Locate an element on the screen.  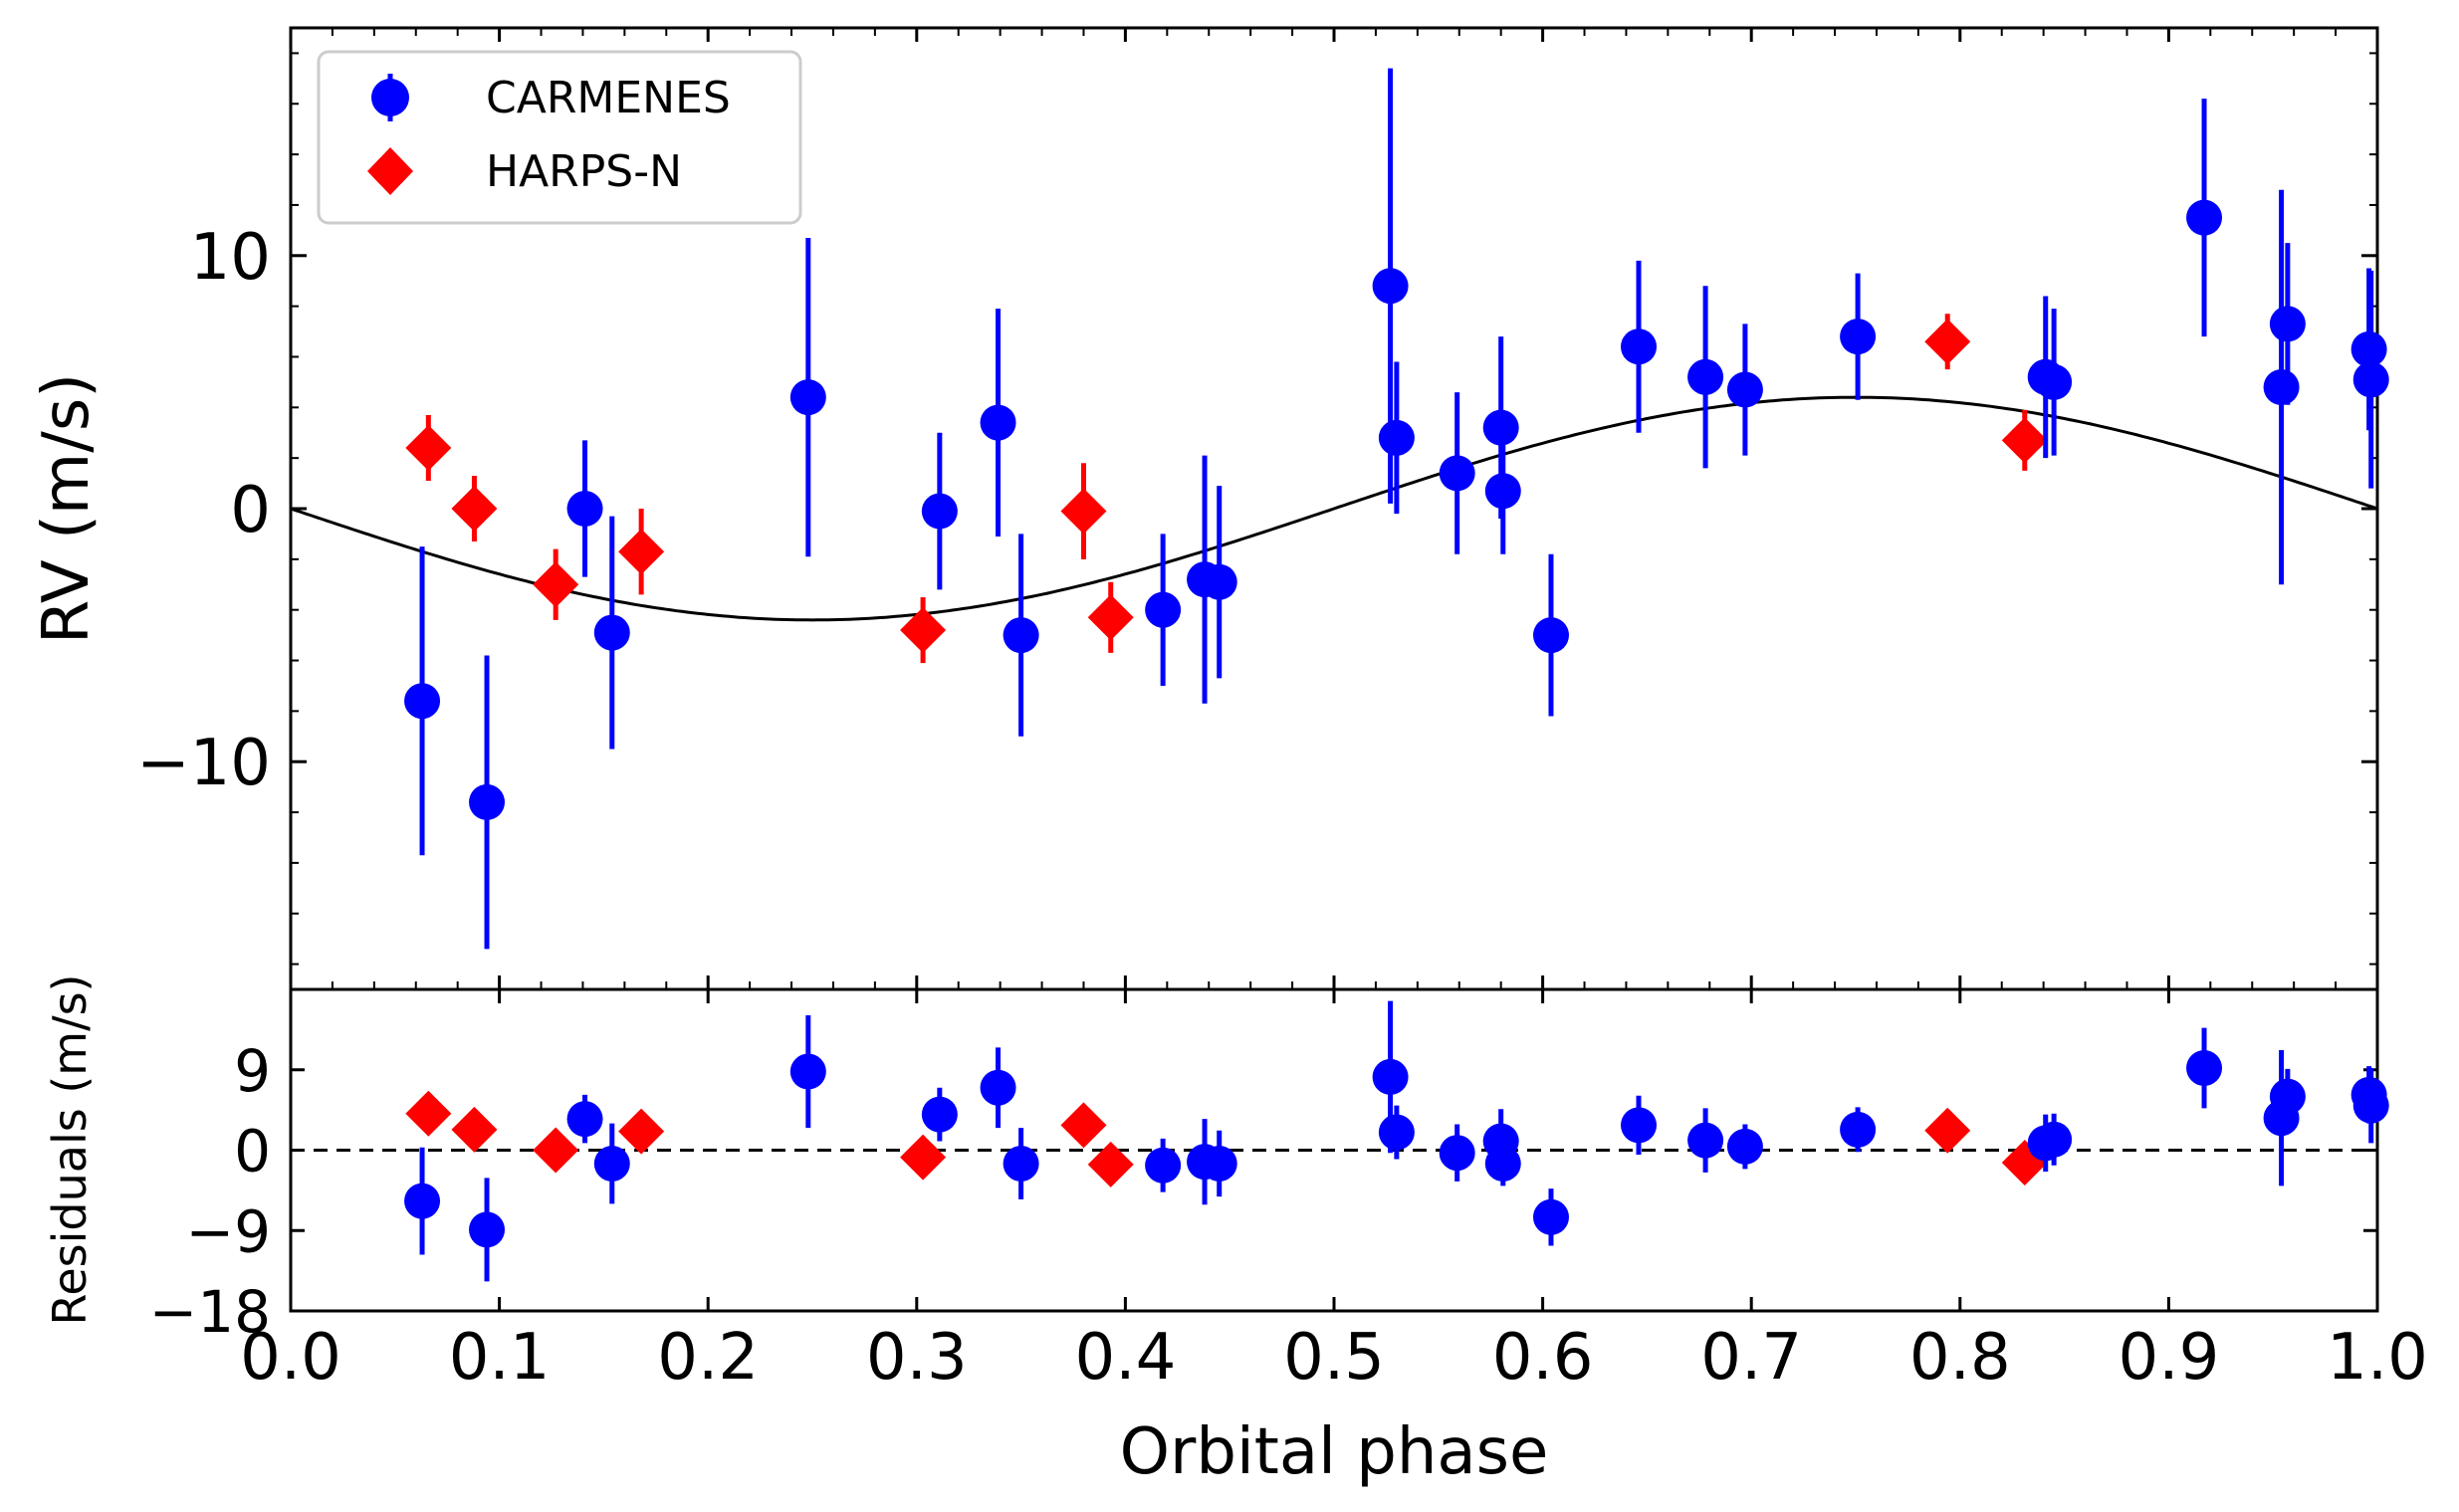
legend: CARMENES HARPS-N is located at coordinates (559, 137).